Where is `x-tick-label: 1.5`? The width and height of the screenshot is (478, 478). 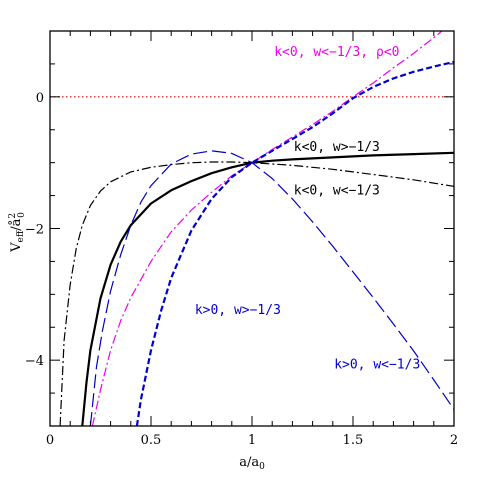
x-tick-label: 1.5 is located at coordinates (353, 440).